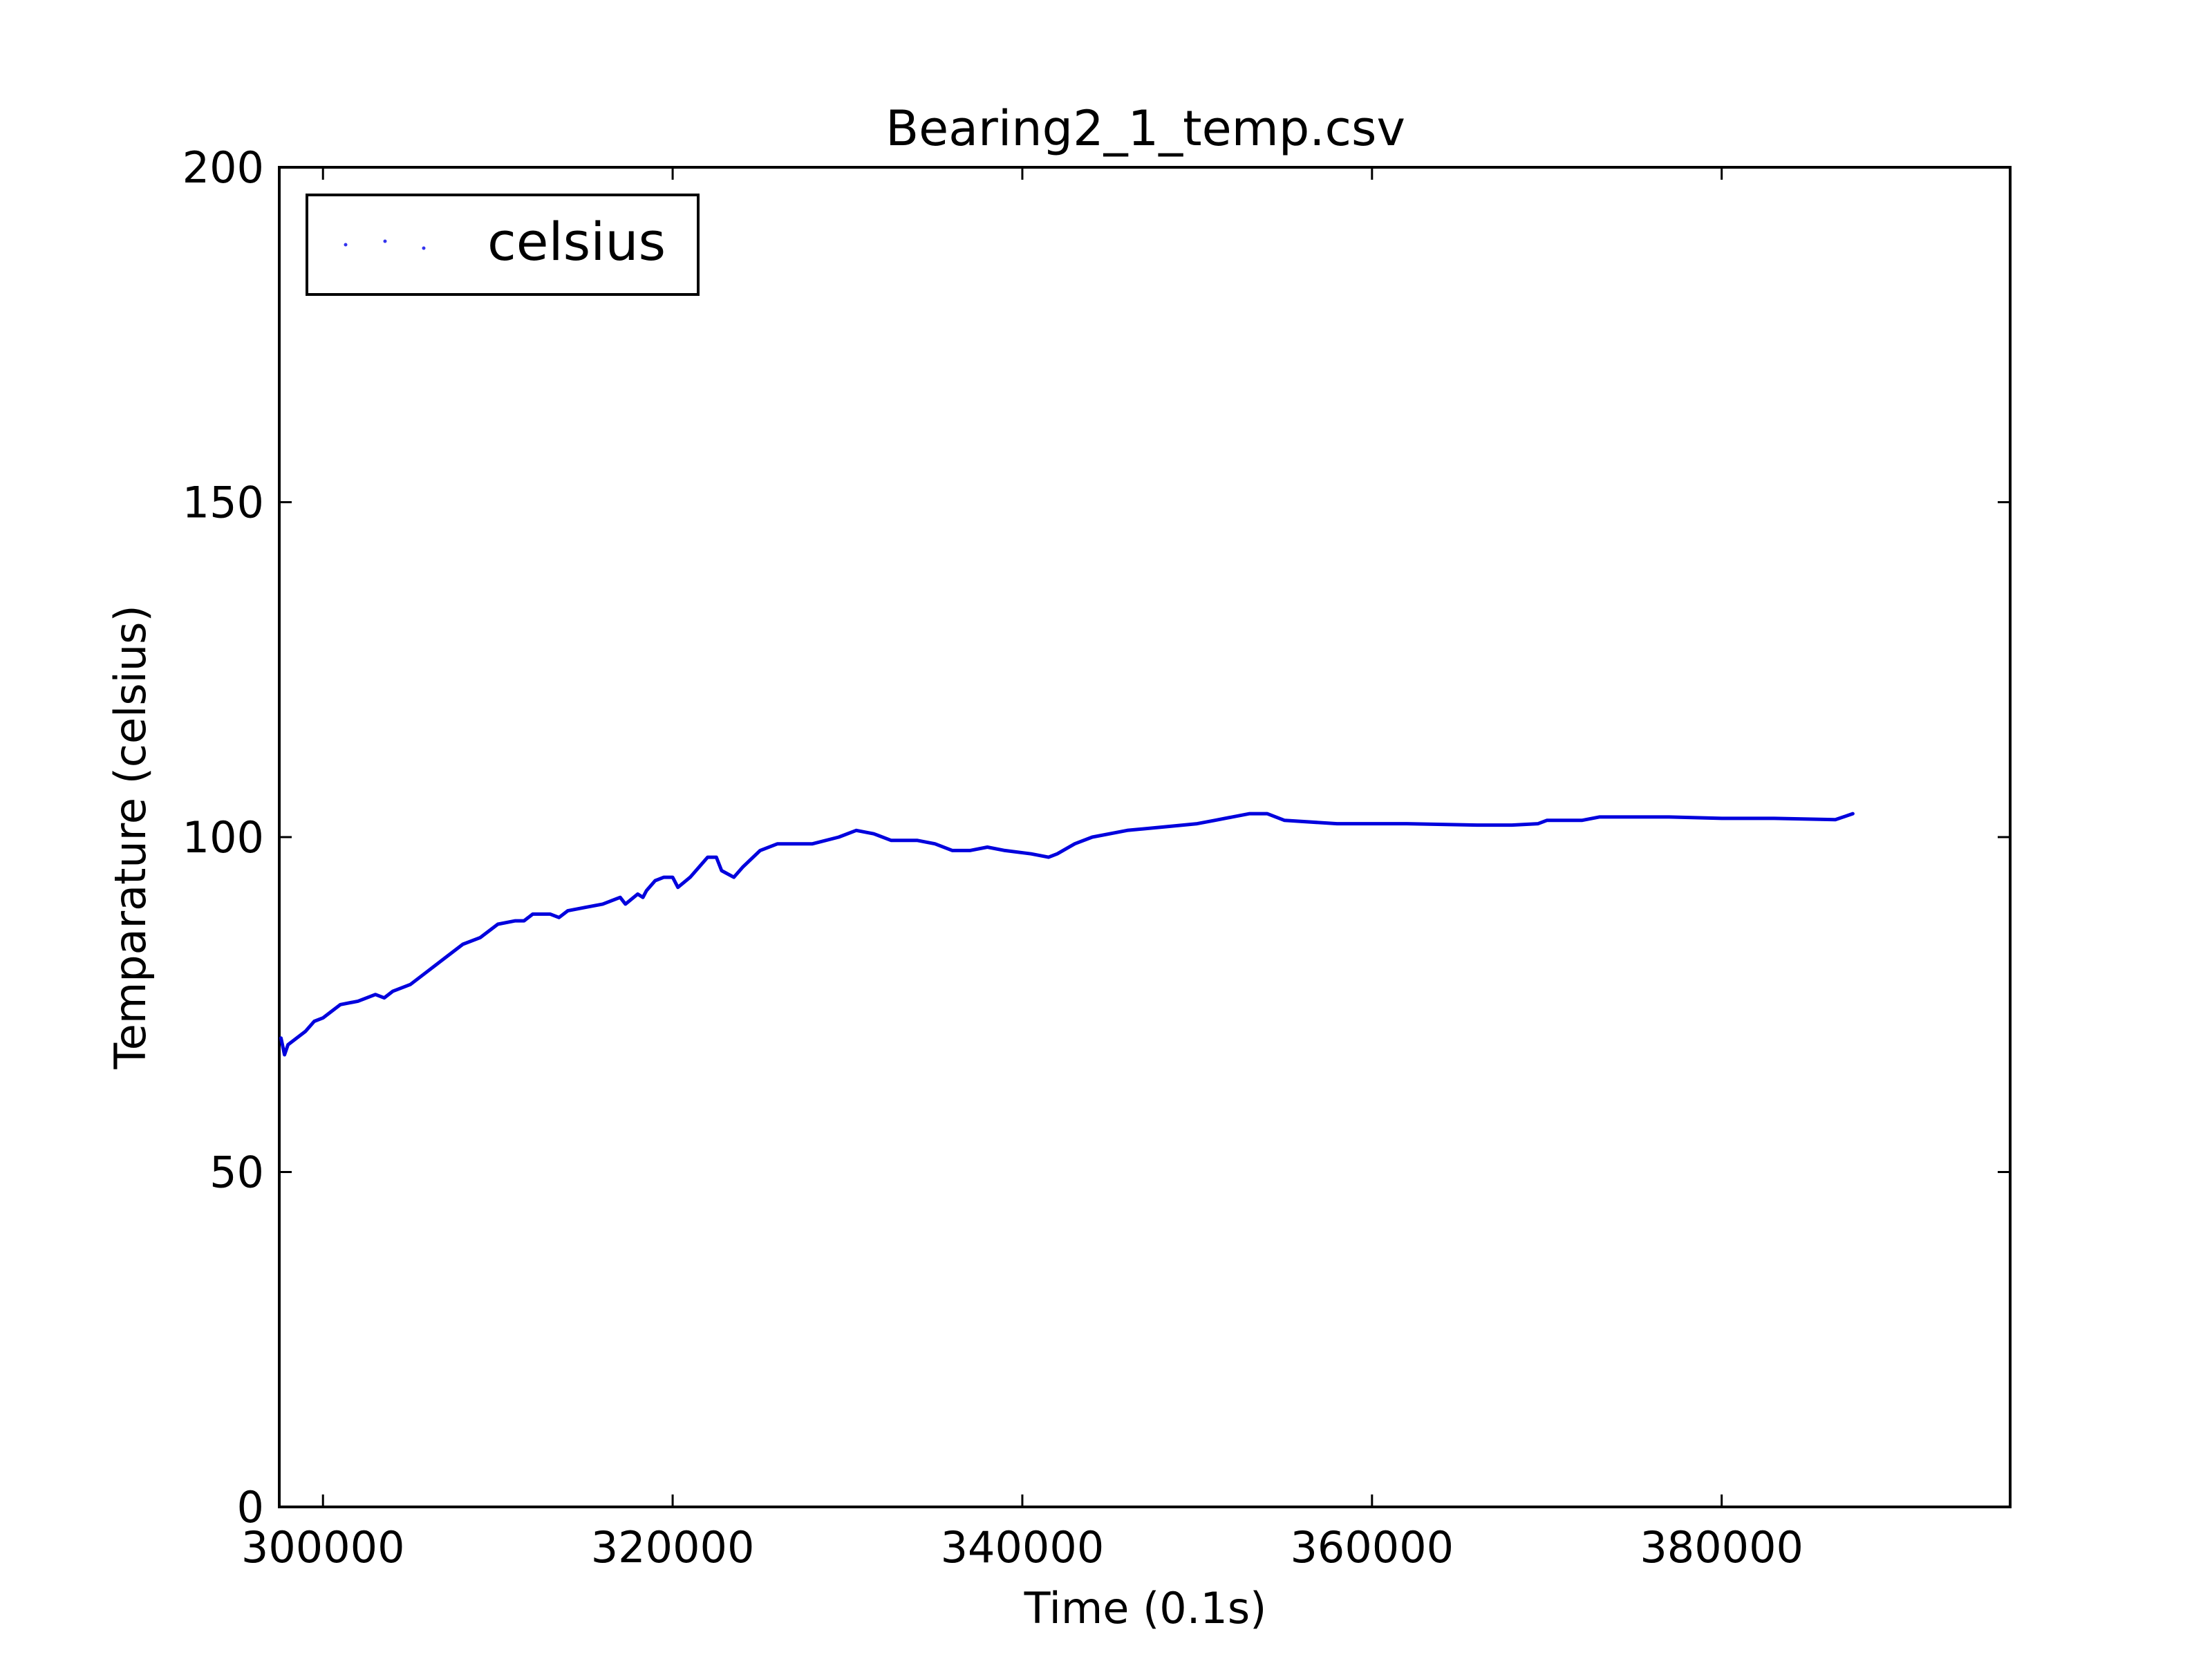 The width and height of the screenshot is (2212, 1659). What do you see at coordinates (1145, 128) in the screenshot?
I see `chart-title: Bearing2_1_temp.csv` at bounding box center [1145, 128].